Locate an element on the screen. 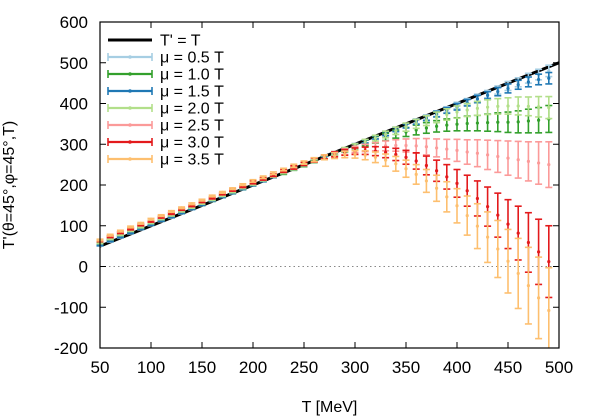 Image resolution: width=600 pixels, height=420 pixels. y-tick-label: -200 is located at coordinates (71, 348).